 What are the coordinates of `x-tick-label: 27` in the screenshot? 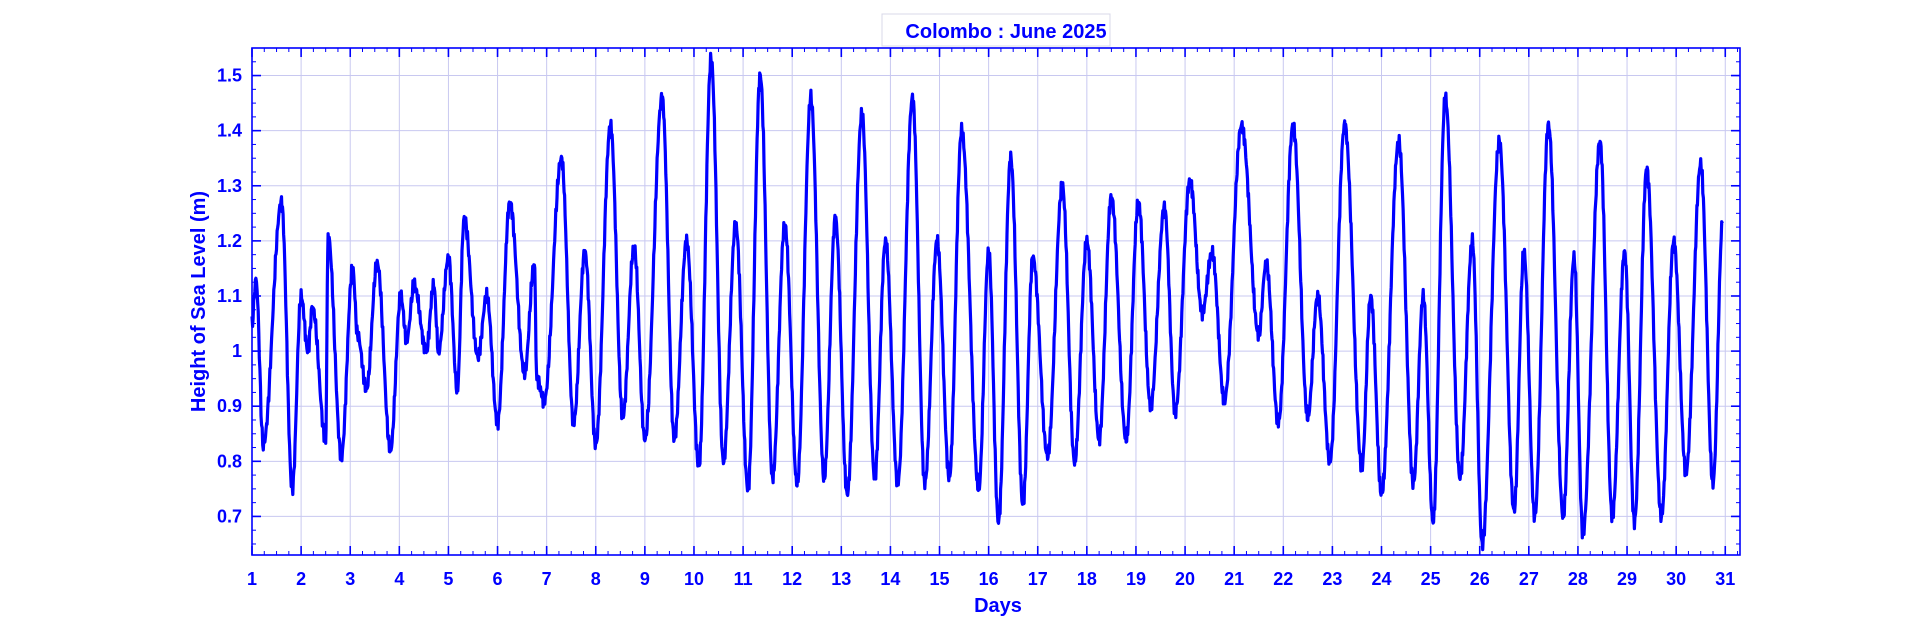 It's located at (1529, 579).